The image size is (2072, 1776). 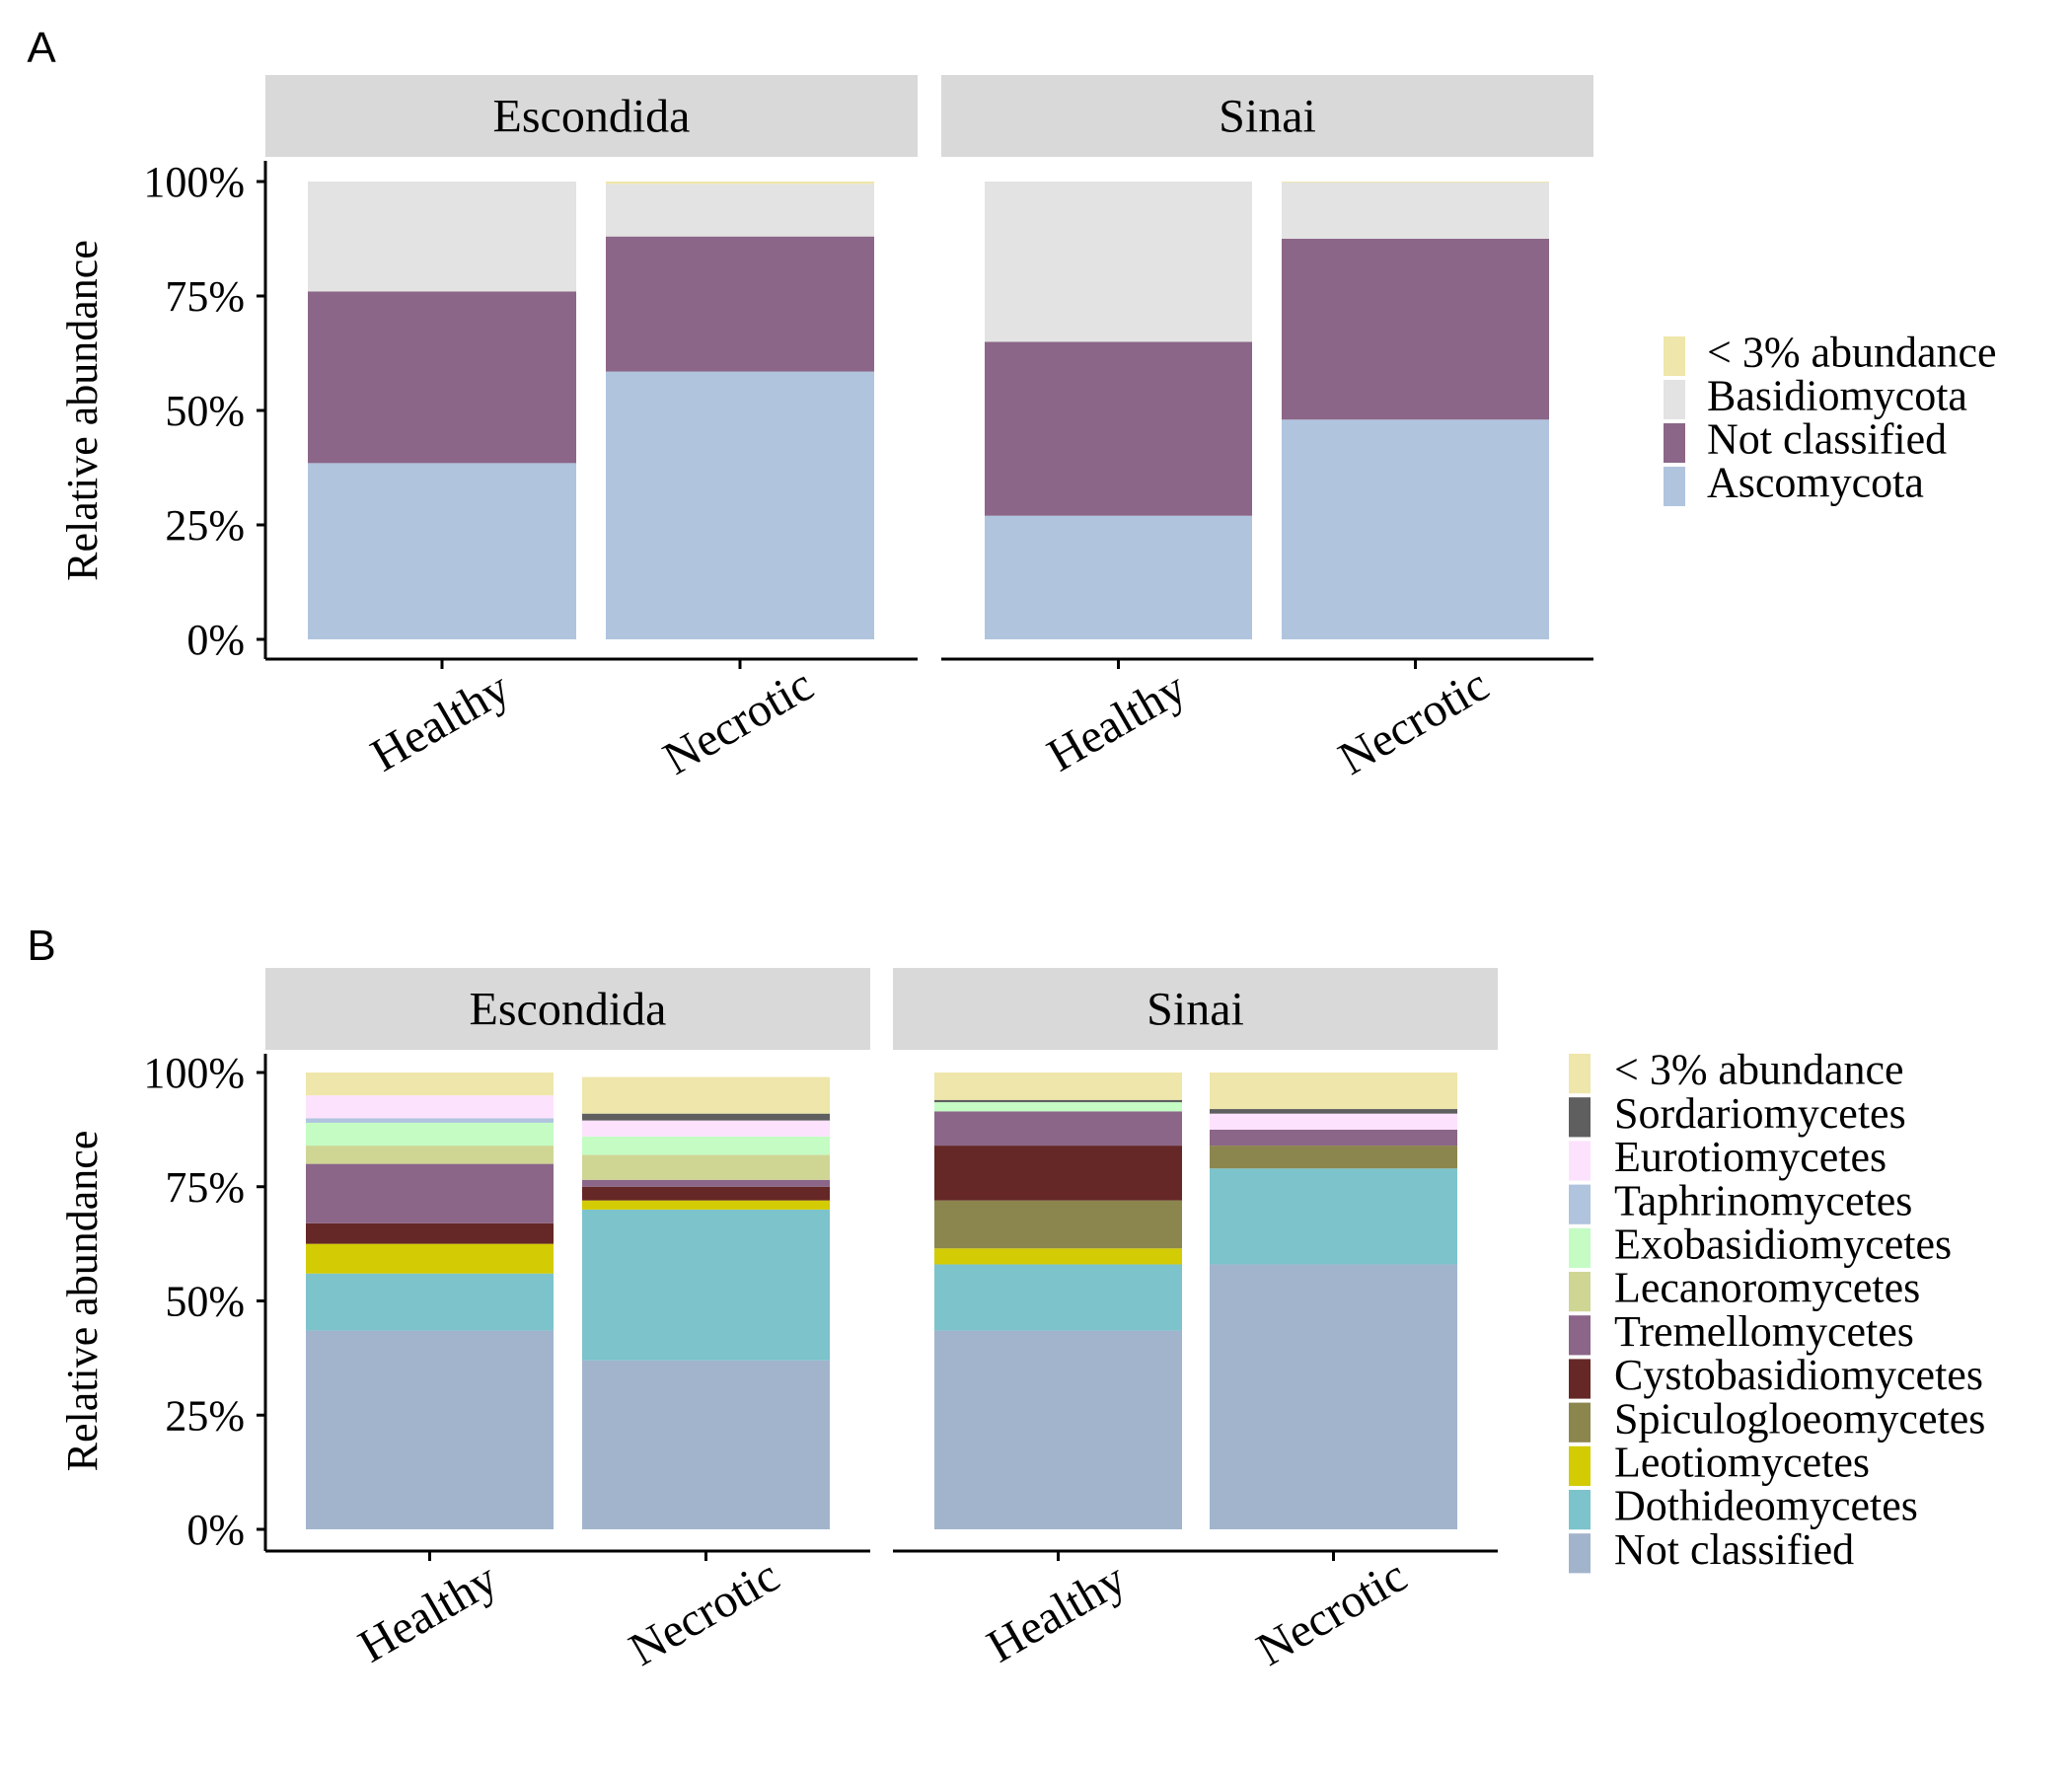 I want to click on panel-label: A, so click(x=42, y=48).